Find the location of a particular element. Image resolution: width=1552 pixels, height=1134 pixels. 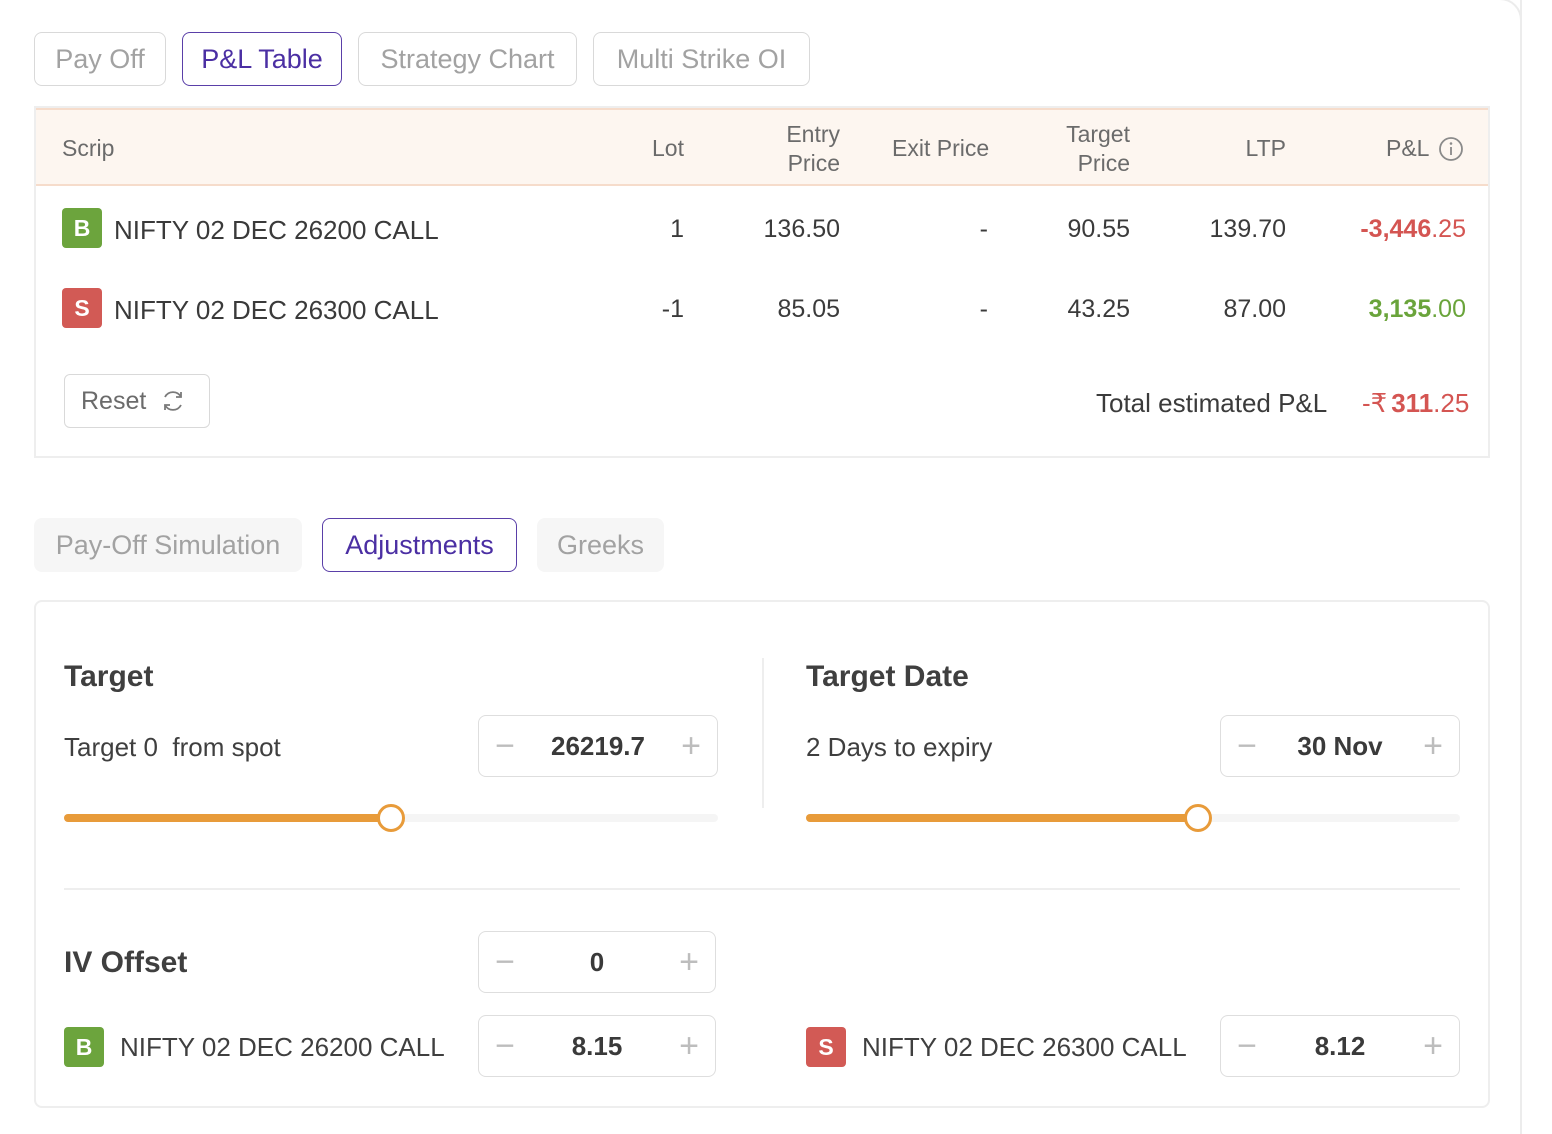

total-pnl-value: -₹ 311.25 is located at coordinates (1416, 403).